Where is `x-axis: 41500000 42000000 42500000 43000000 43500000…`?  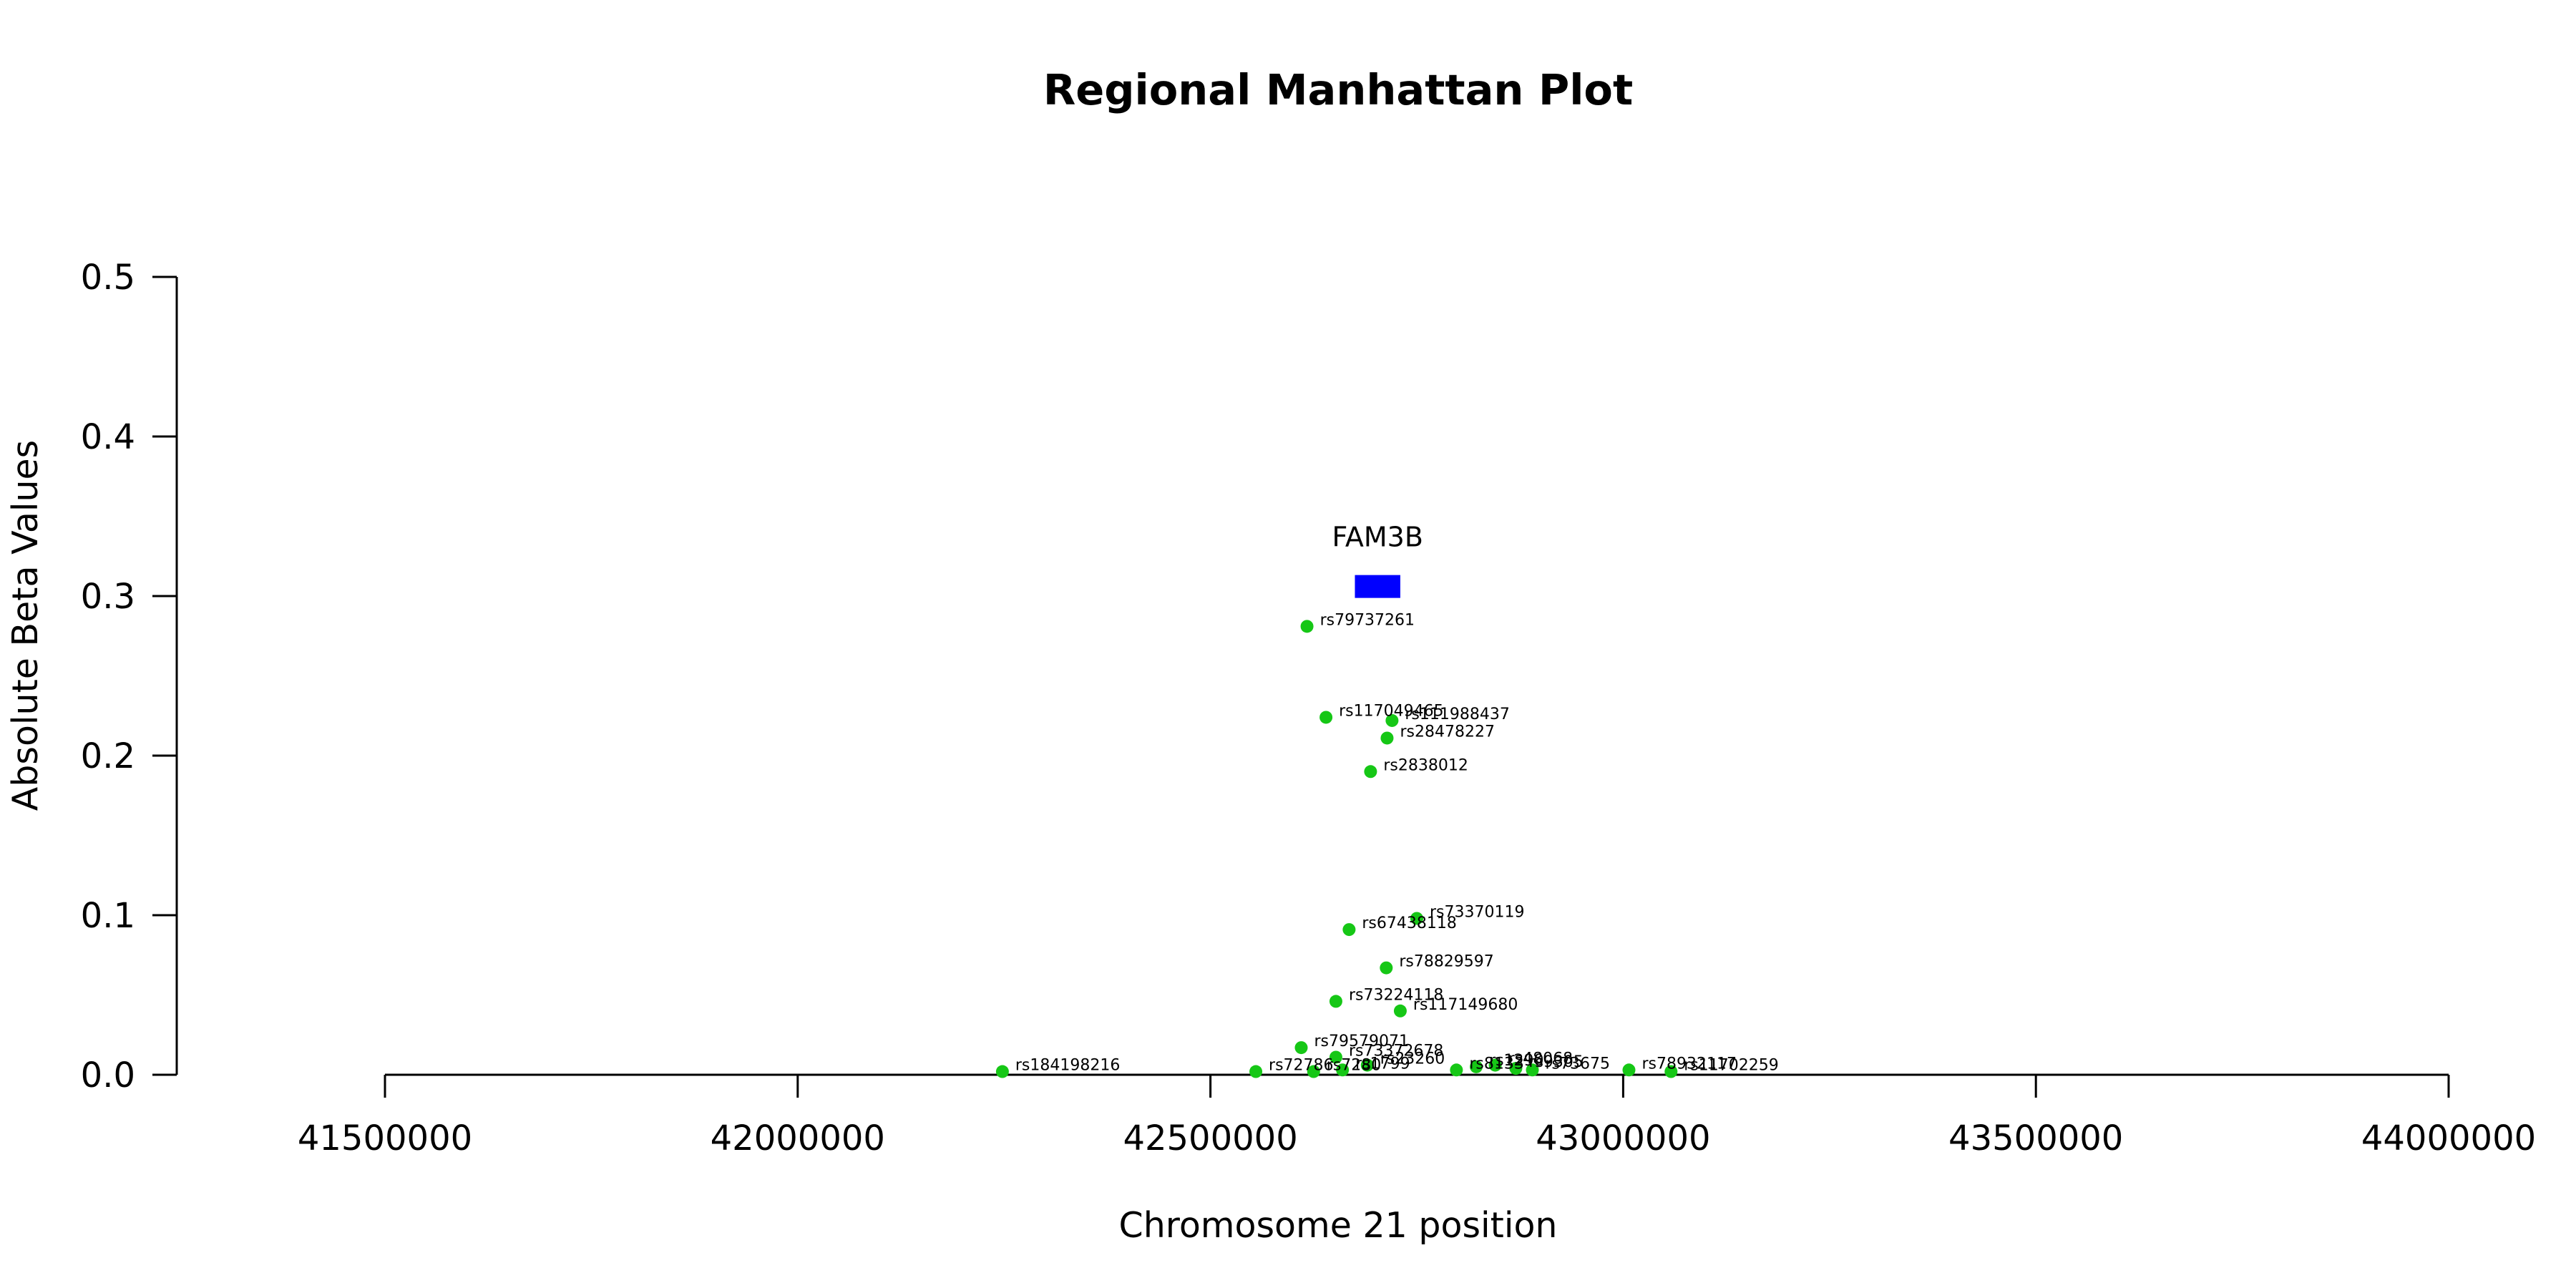
x-axis: 41500000 42000000 42500000 43000000 43500000… is located at coordinates (1417, 1115).